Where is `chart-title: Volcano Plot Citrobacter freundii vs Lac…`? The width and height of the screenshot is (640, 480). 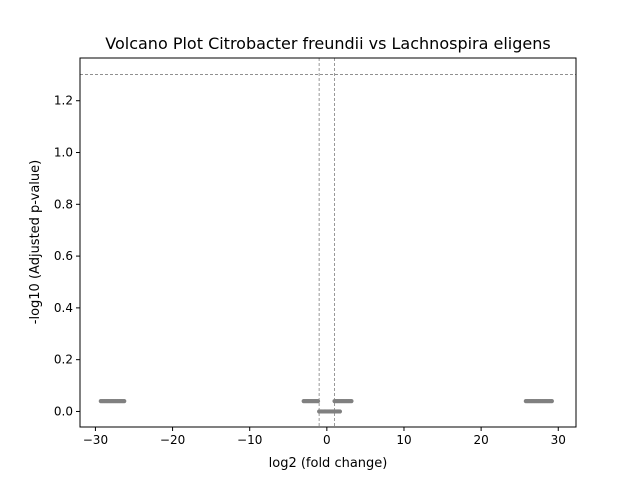
chart-title: Volcano Plot Citrobacter freundii vs Lac… is located at coordinates (327, 43).